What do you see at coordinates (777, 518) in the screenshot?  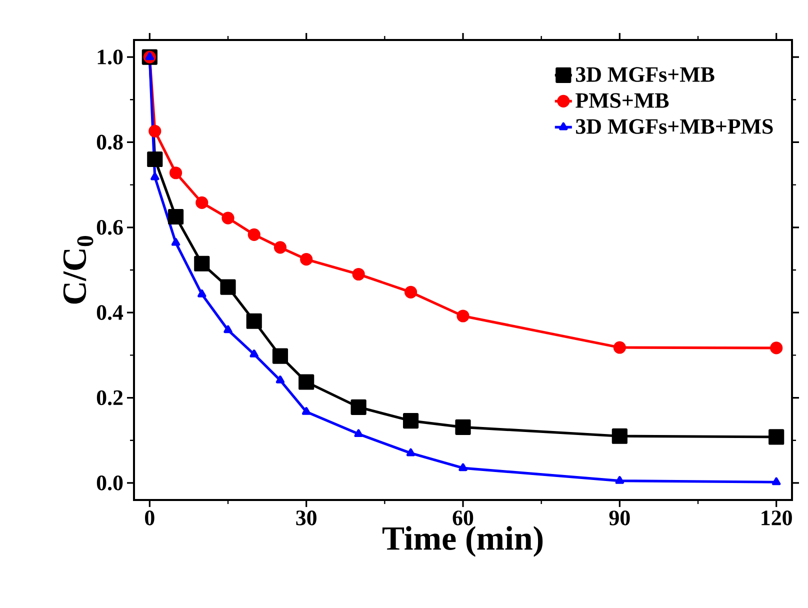 I see `x-tick-label: 120` at bounding box center [777, 518].